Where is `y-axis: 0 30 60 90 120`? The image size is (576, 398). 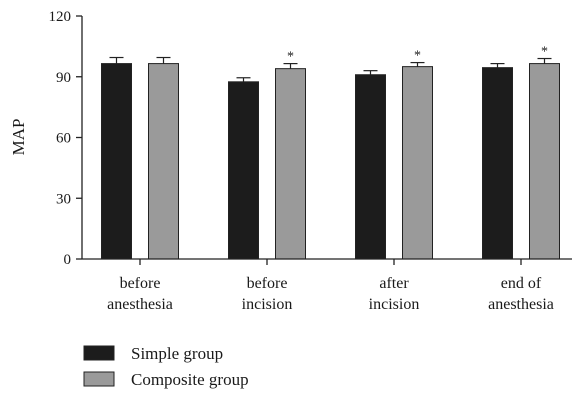 y-axis: 0 30 60 90 120 is located at coordinates (66, 138).